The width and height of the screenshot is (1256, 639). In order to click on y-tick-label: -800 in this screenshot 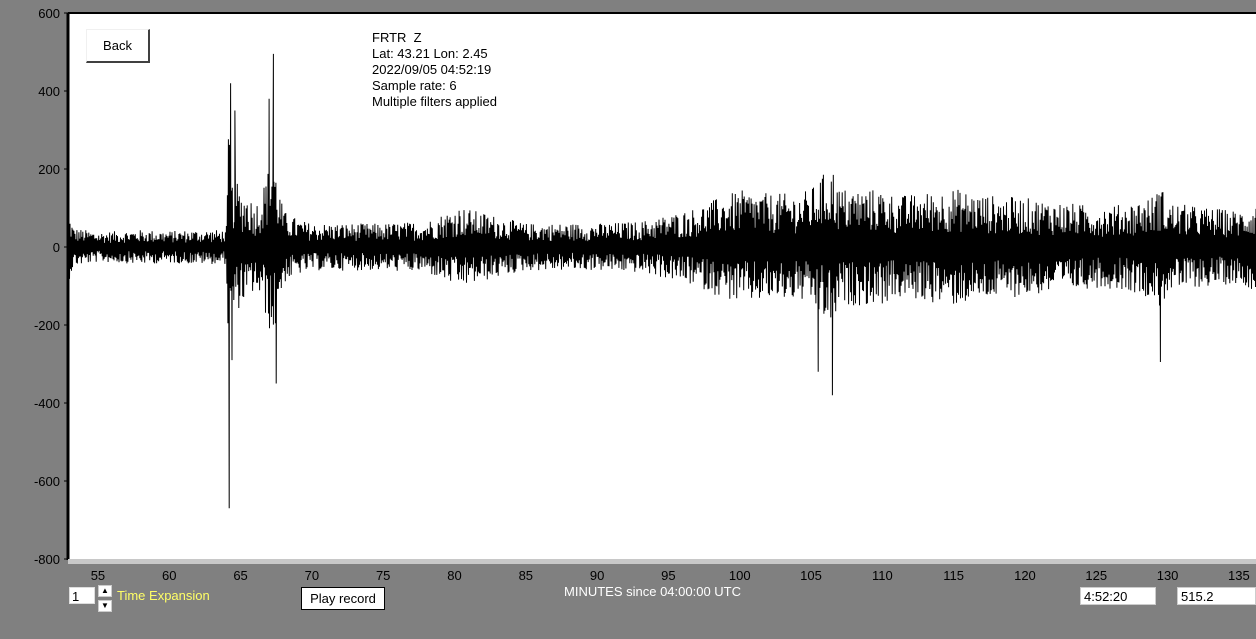, I will do `click(47, 559)`.